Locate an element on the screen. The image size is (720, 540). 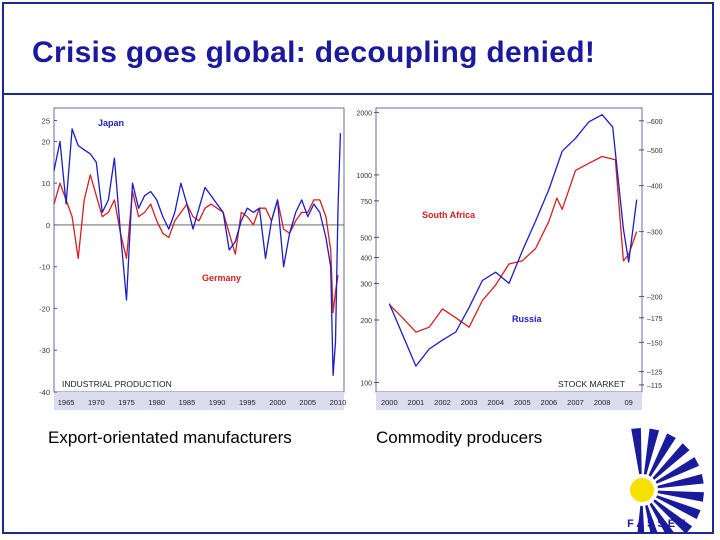
chart2-label-south-africa: South Africa is located at coordinates (449, 215).